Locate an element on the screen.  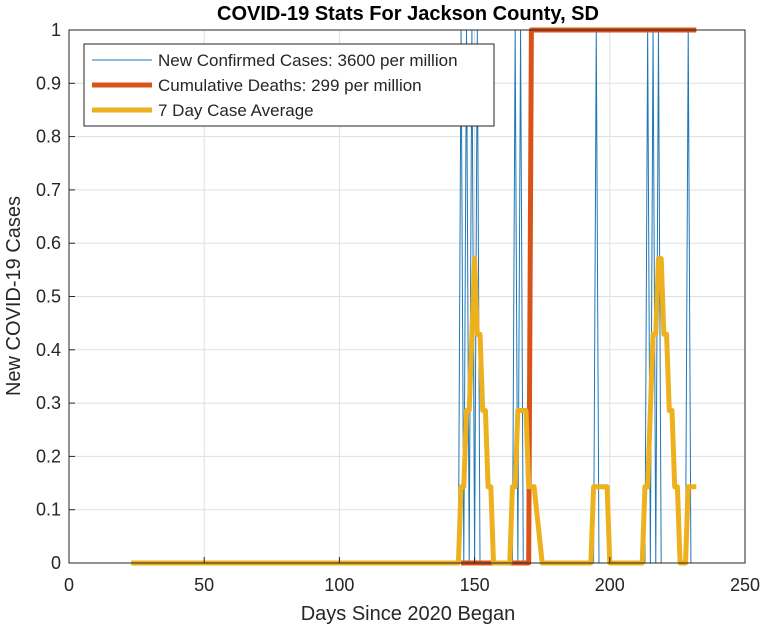
x-axis-ticks: 0 50 100 150 200 250 is located at coordinates (412, 576).